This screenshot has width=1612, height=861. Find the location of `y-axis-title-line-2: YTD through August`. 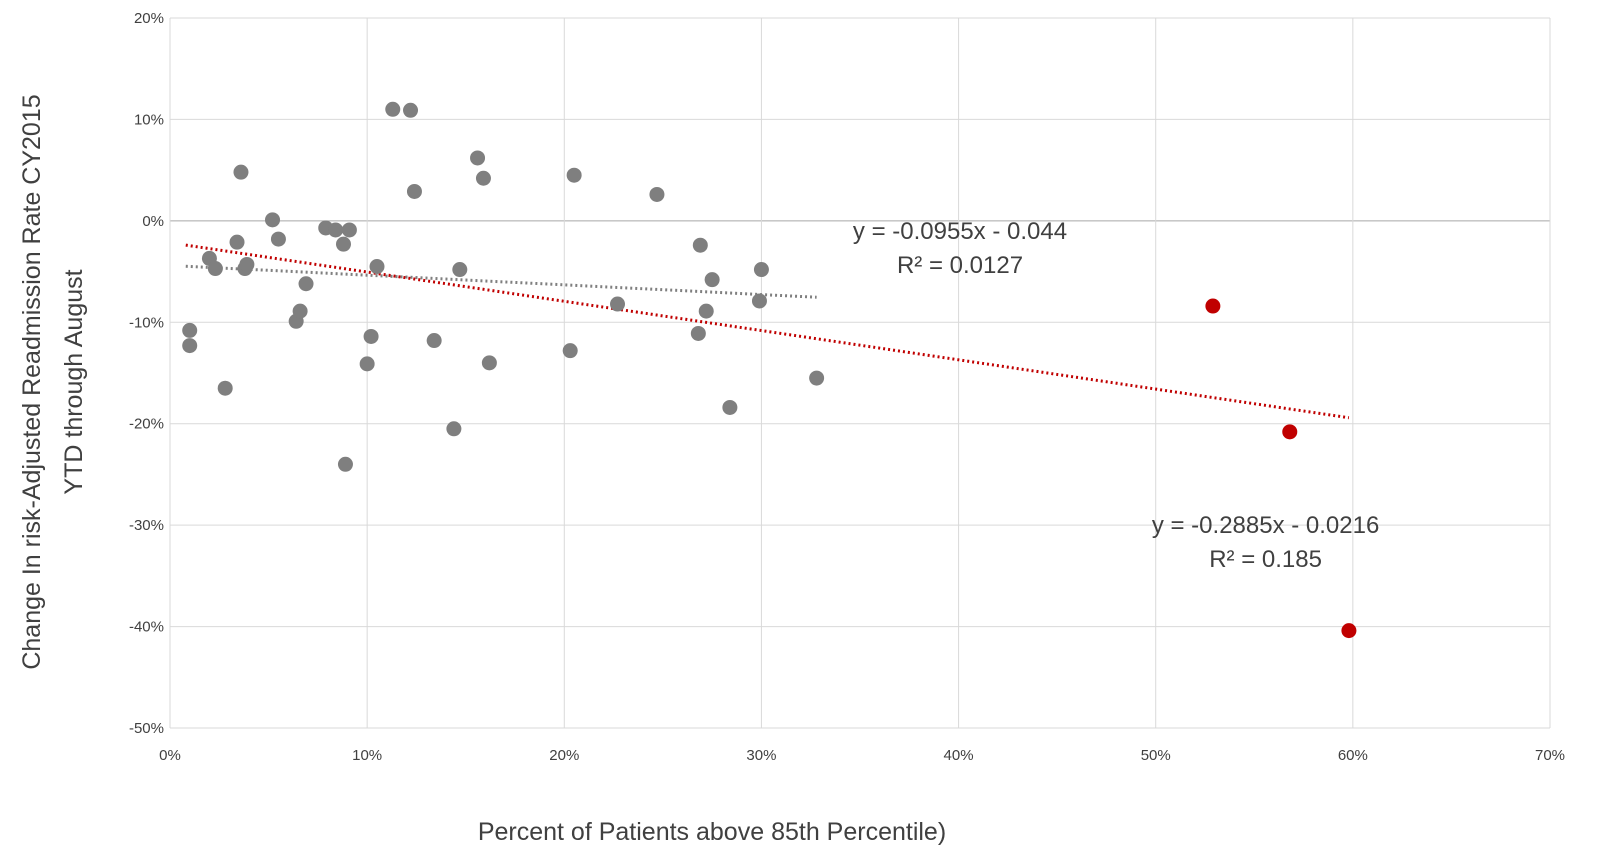

y-axis-title-line-2: YTD through August is located at coordinates (74, 381).